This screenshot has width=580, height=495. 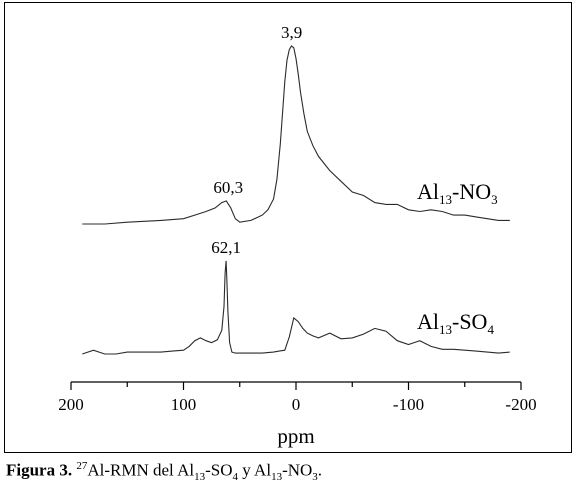 What do you see at coordinates (445, 199) in the screenshot?
I see `series-label-0-part-1: 13` at bounding box center [445, 199].